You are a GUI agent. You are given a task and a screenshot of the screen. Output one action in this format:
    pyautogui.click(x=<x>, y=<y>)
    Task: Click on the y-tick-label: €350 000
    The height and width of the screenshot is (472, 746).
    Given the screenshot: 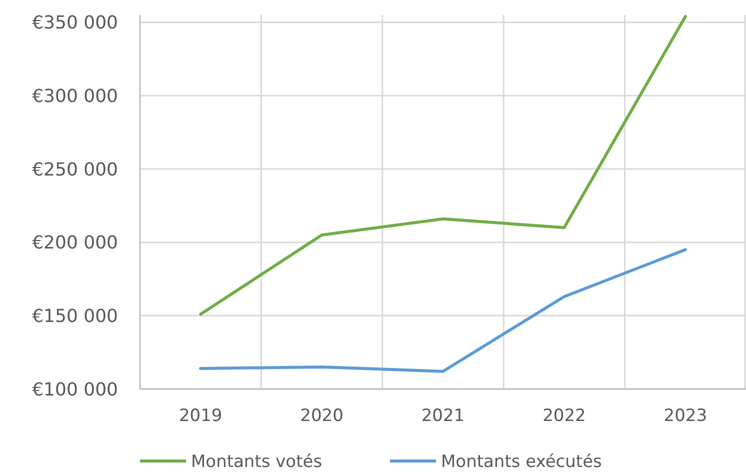 What is the action you would take?
    pyautogui.click(x=75, y=23)
    